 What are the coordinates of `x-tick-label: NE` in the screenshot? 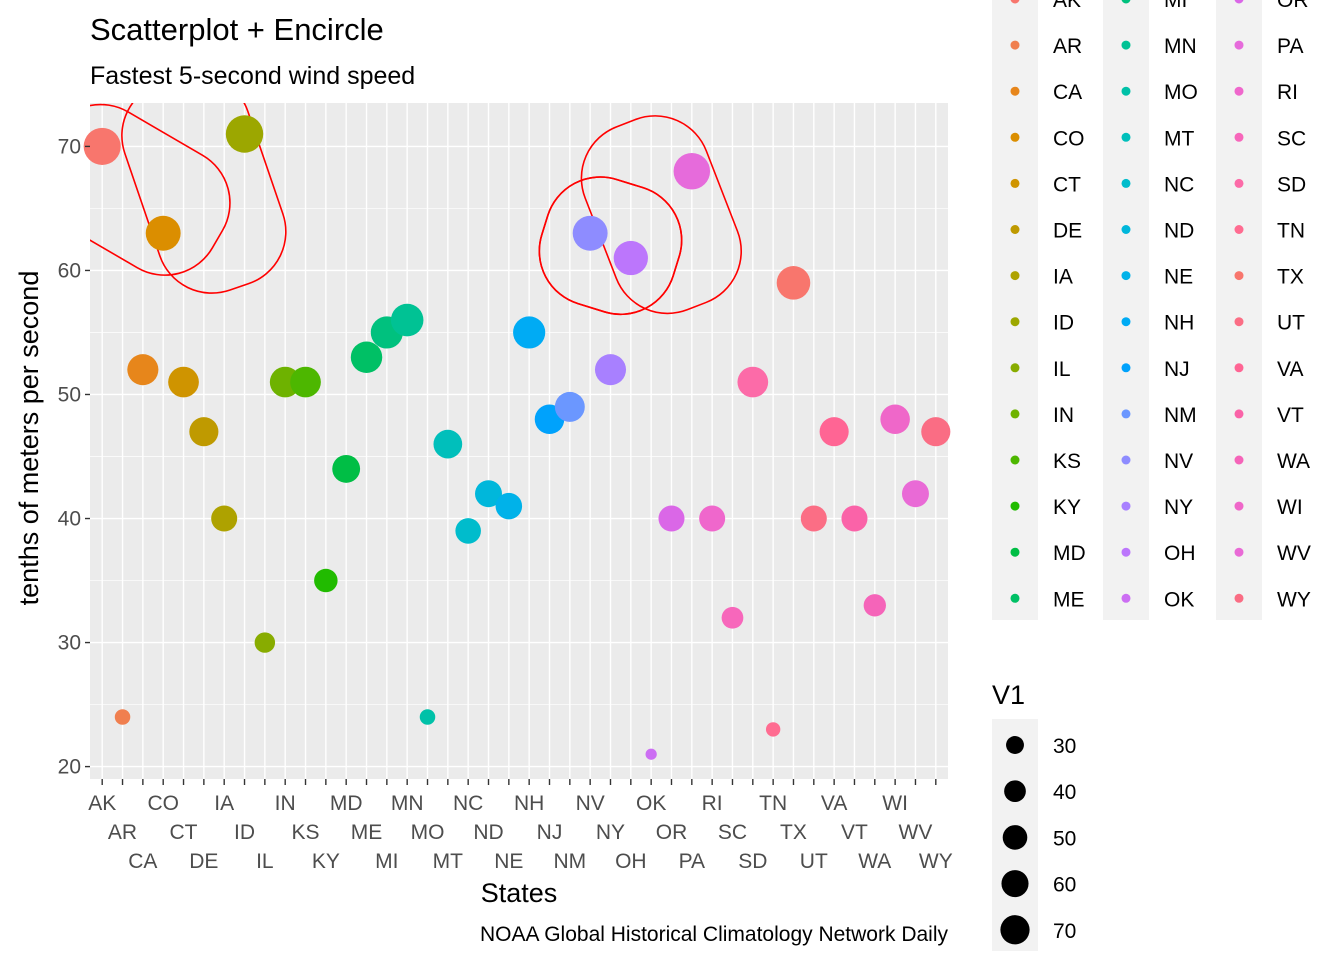 It's located at (508, 861).